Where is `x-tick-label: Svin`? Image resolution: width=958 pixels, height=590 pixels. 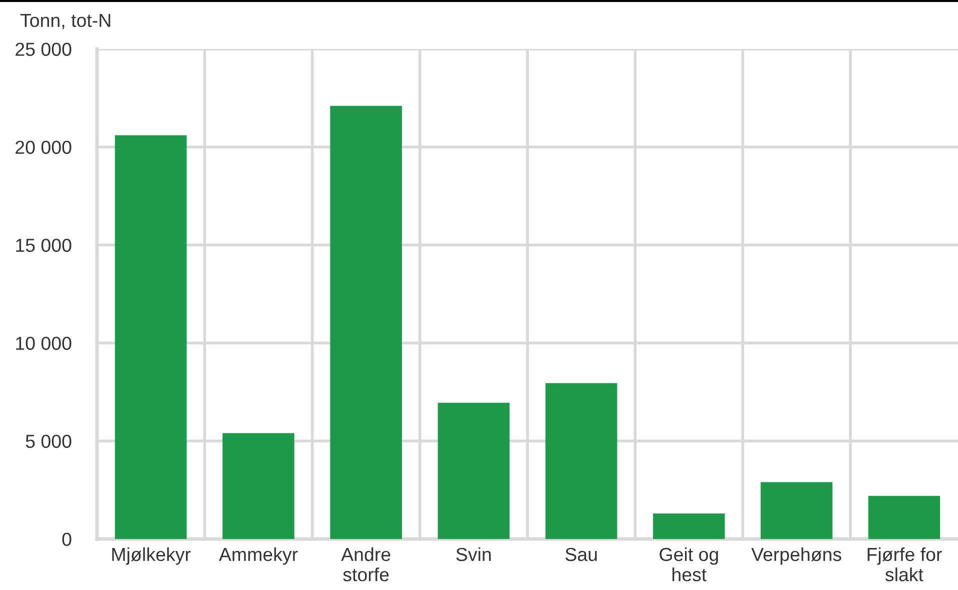 x-tick-label: Svin is located at coordinates (473, 554).